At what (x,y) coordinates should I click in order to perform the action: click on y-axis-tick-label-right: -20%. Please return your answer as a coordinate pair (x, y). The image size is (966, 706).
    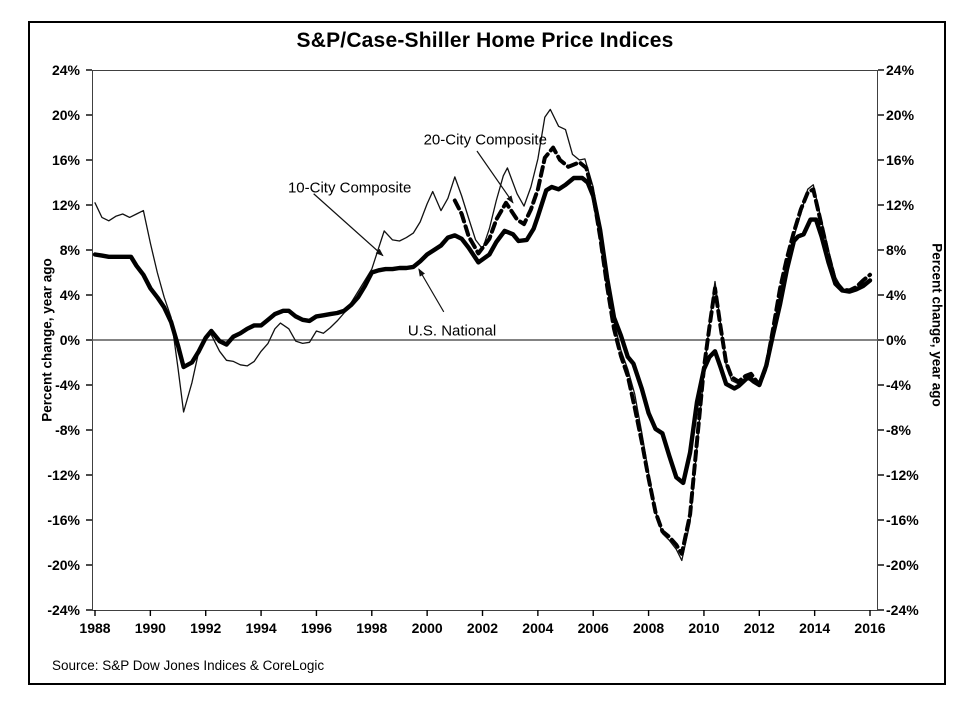
    Looking at the image, I should click on (902, 565).